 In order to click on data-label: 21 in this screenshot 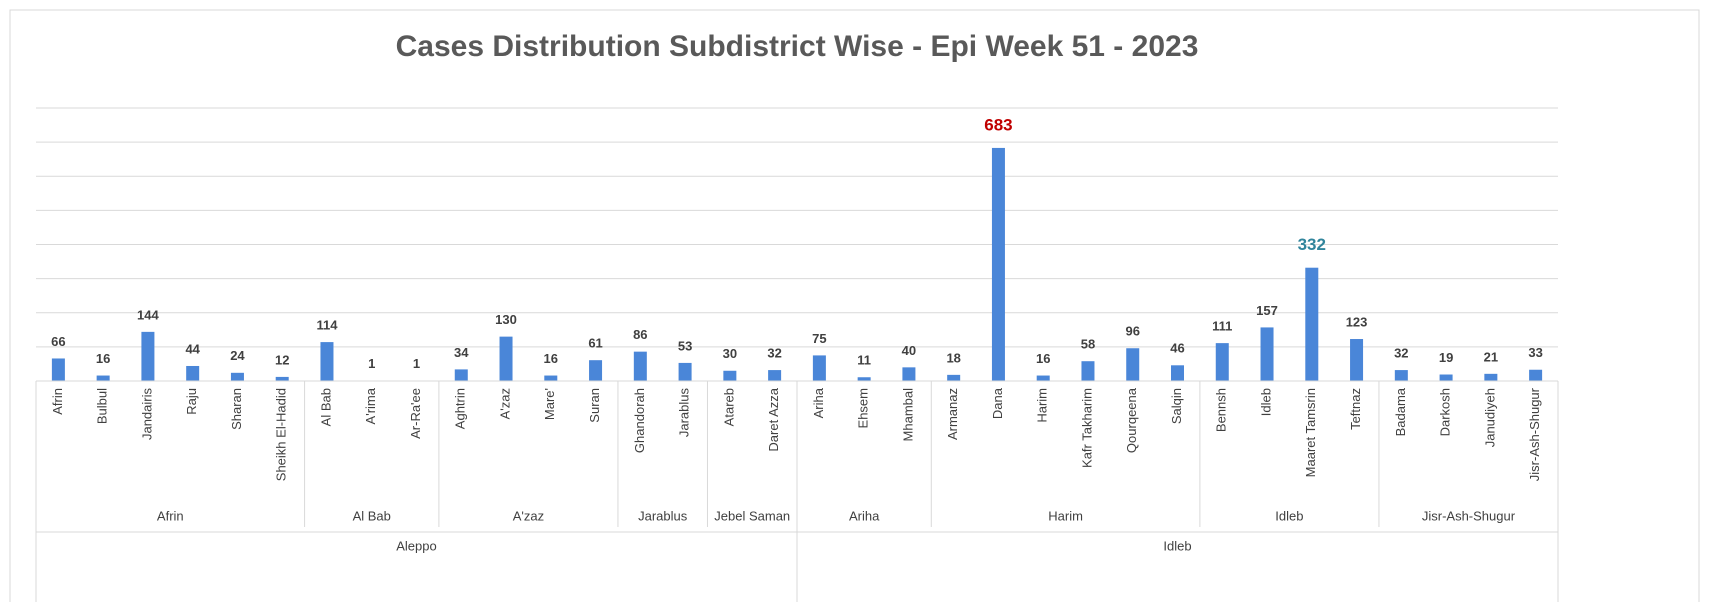, I will do `click(1491, 356)`.